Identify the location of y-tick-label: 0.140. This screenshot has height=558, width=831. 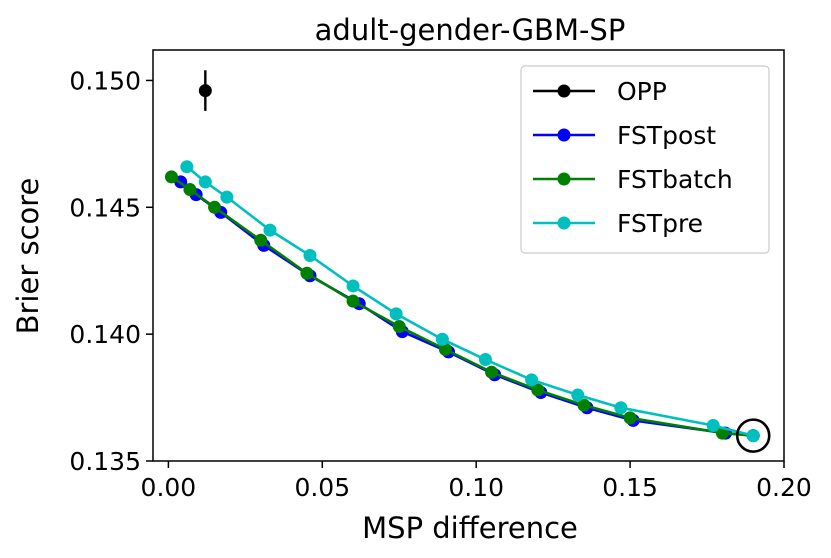
(105, 334).